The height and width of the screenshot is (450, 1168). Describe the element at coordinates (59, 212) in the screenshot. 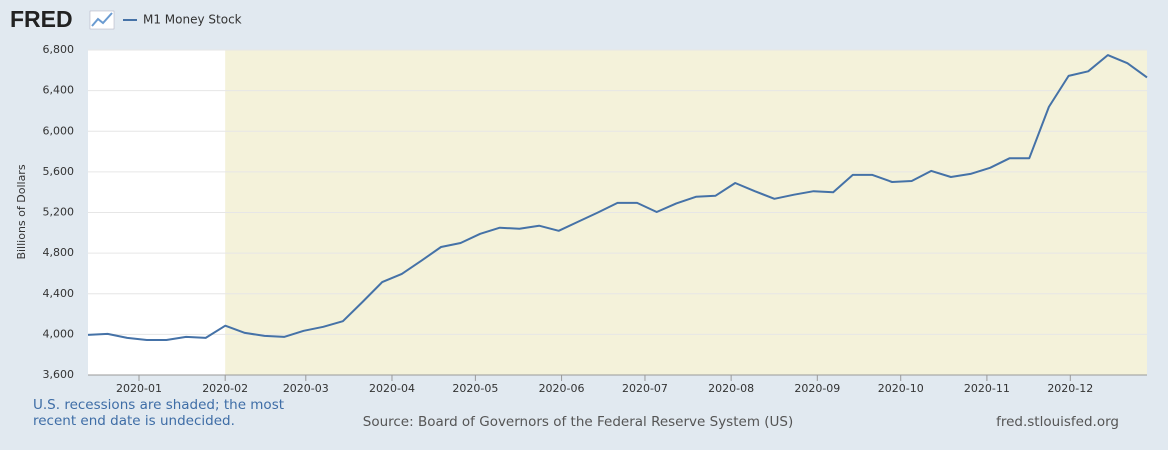

I see `y-tick-label: 5,200` at that location.